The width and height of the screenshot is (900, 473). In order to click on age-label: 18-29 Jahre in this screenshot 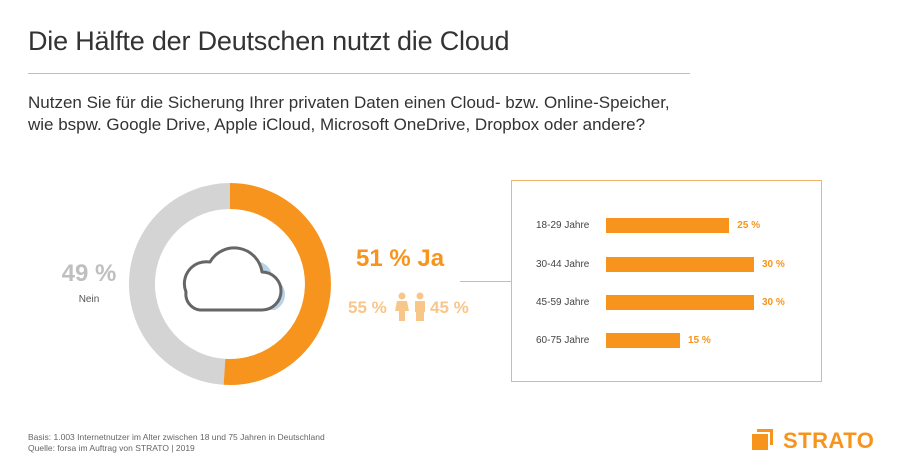, I will do `click(563, 225)`.